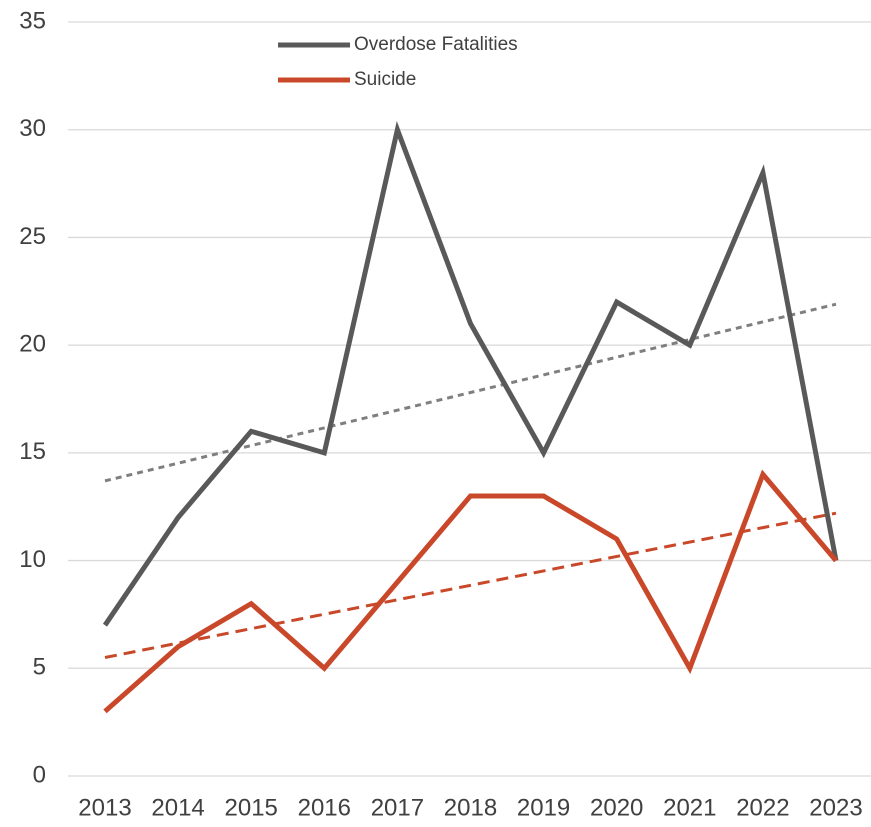 The width and height of the screenshot is (871, 827). What do you see at coordinates (251, 807) in the screenshot?
I see `x-tick-label: 2015` at bounding box center [251, 807].